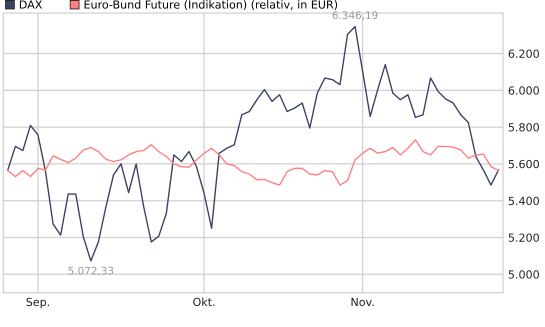 The image size is (545, 327). I want to click on y-tick-label: 5.600, so click(523, 164).